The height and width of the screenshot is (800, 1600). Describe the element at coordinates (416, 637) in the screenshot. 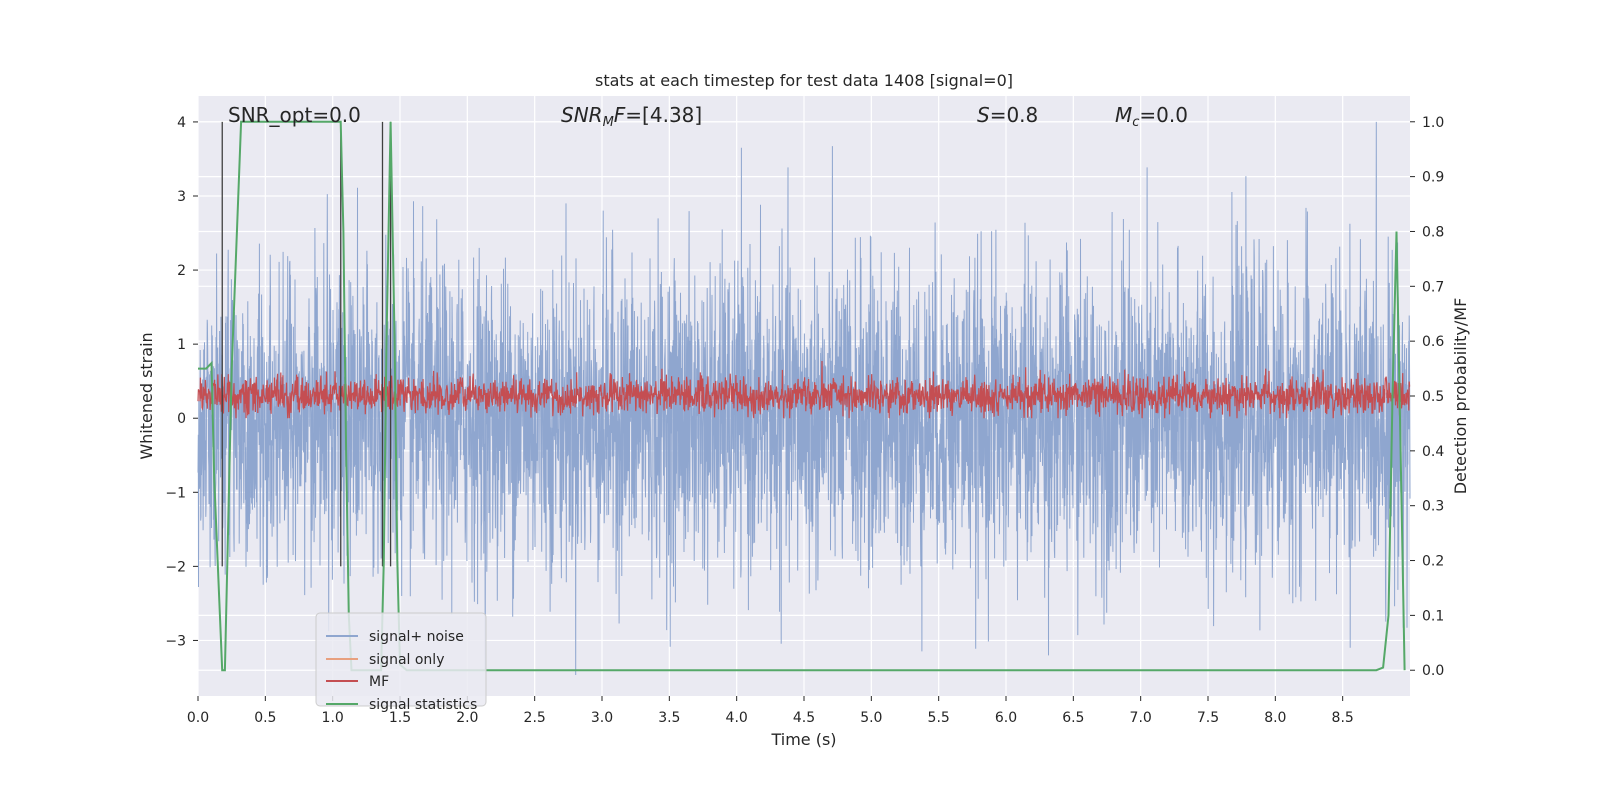

I see `legend-label-signal-plus-noise: signal+ noise` at that location.